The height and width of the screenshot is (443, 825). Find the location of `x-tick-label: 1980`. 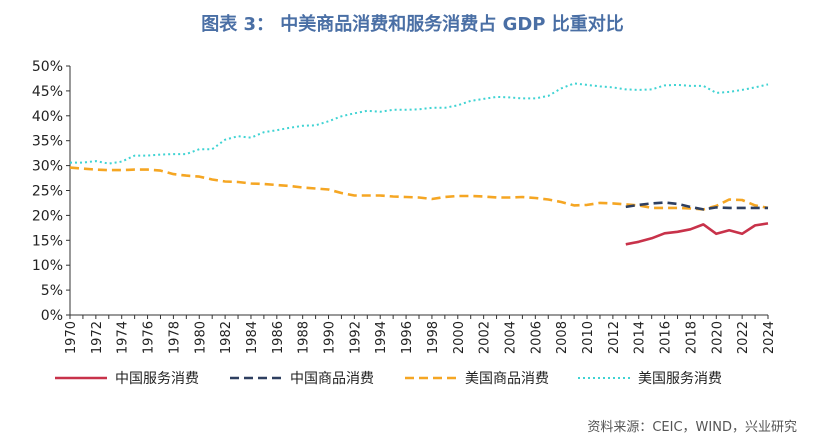

x-tick-label: 1980 is located at coordinates (200, 337).